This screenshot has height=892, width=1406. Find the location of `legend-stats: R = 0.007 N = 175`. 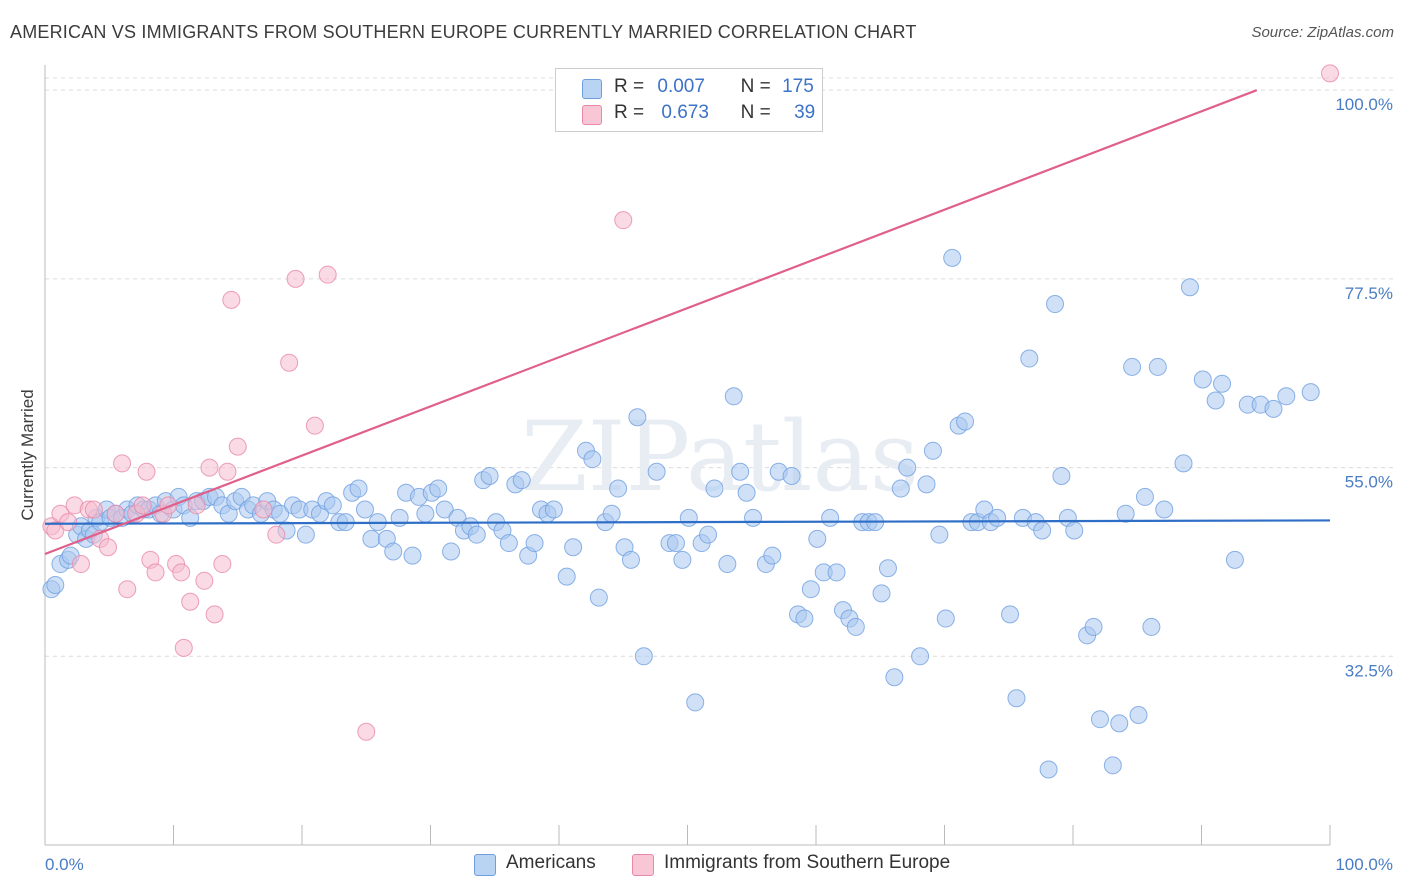

legend-stats: R = 0.007 N = 175 is located at coordinates (714, 87).